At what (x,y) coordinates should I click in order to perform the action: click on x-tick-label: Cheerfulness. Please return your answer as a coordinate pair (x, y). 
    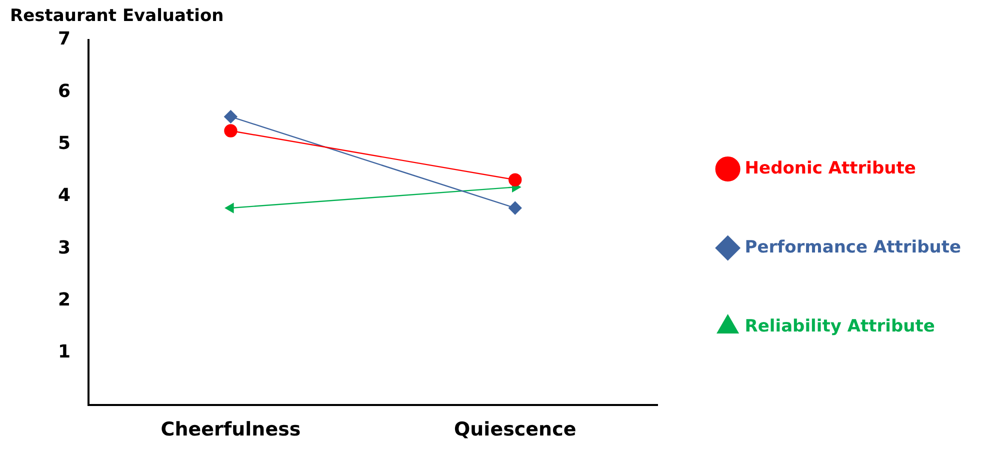
    Looking at the image, I should click on (230, 429).